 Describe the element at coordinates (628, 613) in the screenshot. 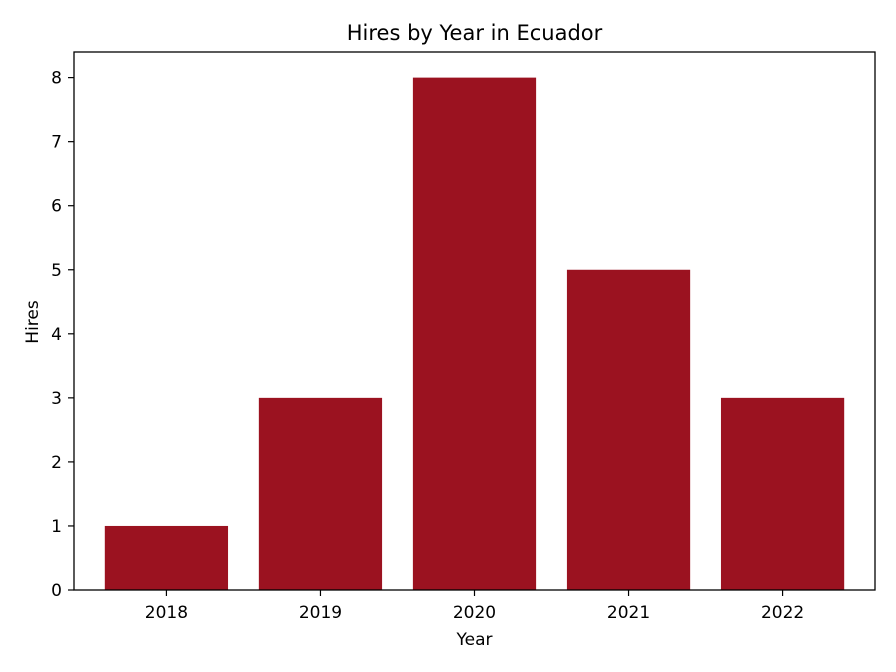

I see `x-tick-label-2021: 2021` at that location.